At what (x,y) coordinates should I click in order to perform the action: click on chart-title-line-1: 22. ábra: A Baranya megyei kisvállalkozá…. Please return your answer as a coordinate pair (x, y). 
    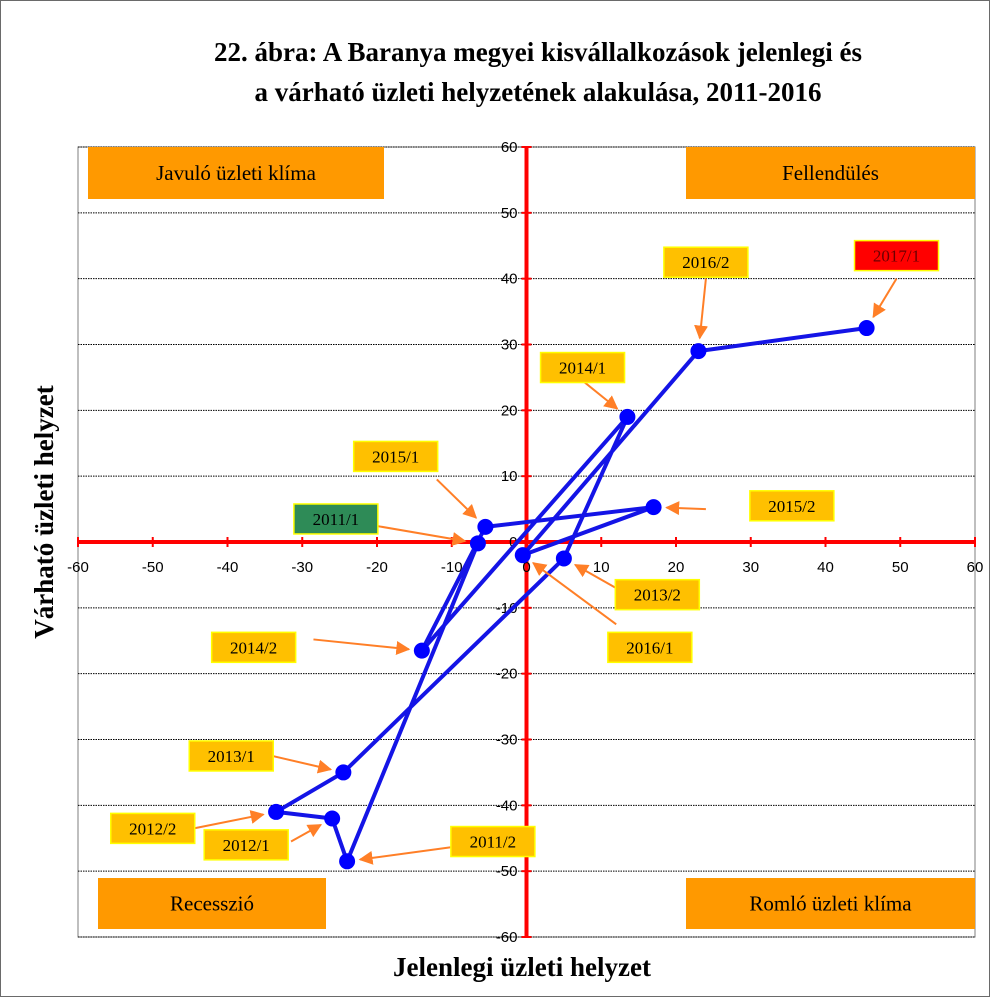
    Looking at the image, I should click on (538, 52).